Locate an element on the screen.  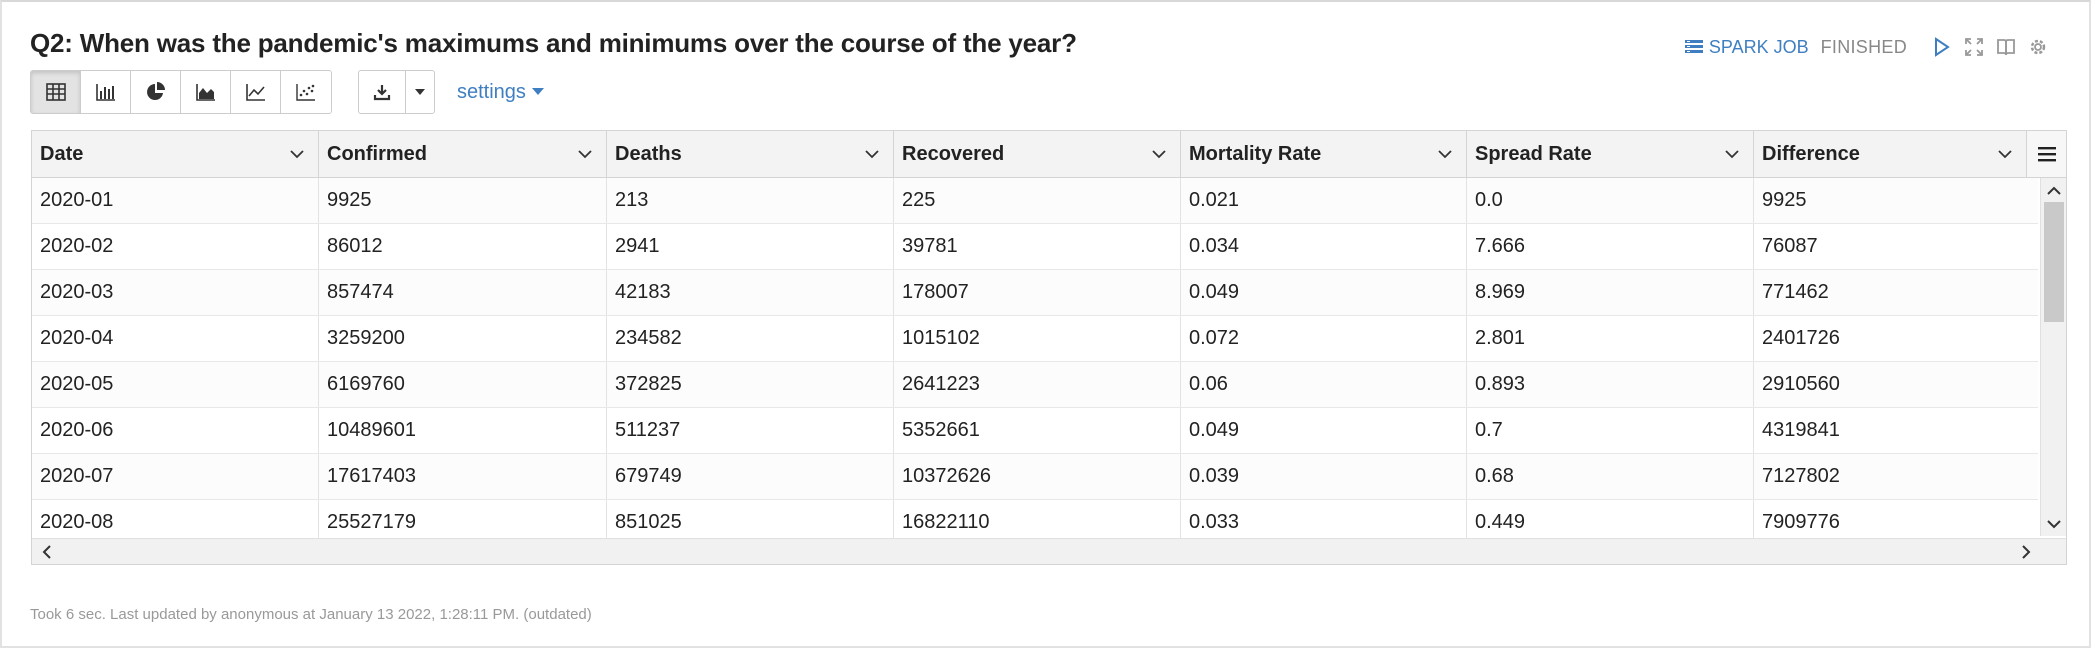
cell-recovered: 10372626 is located at coordinates (1037, 476).